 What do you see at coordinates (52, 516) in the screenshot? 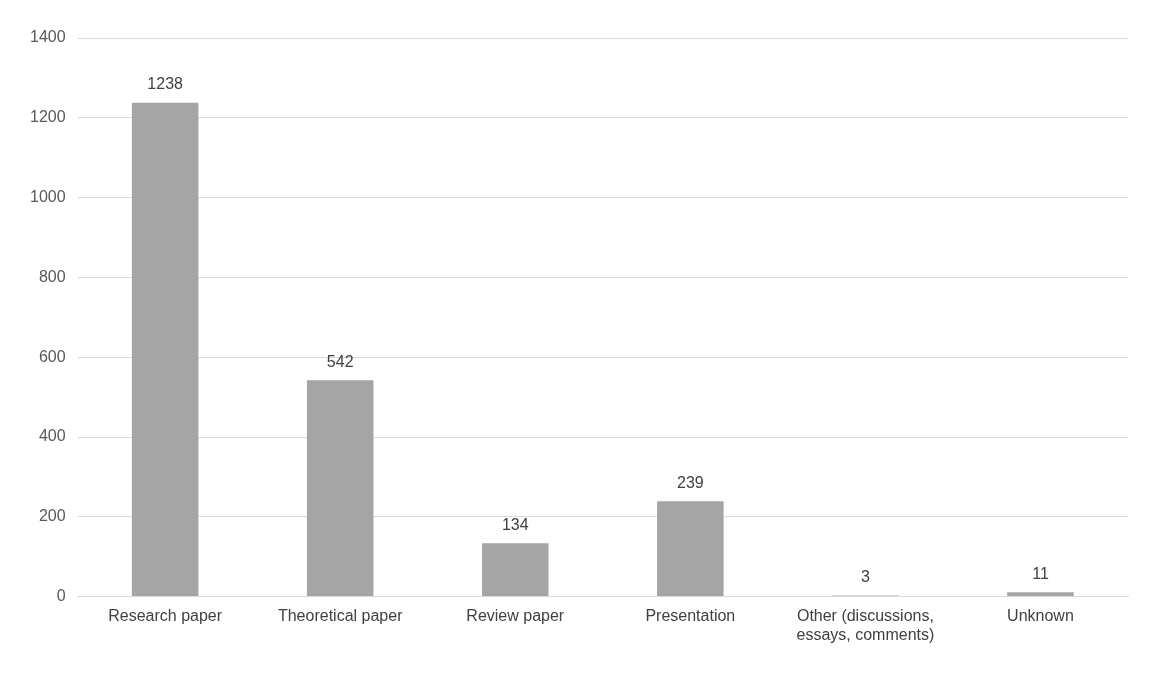
I see `y-tick-label: 200` at bounding box center [52, 516].